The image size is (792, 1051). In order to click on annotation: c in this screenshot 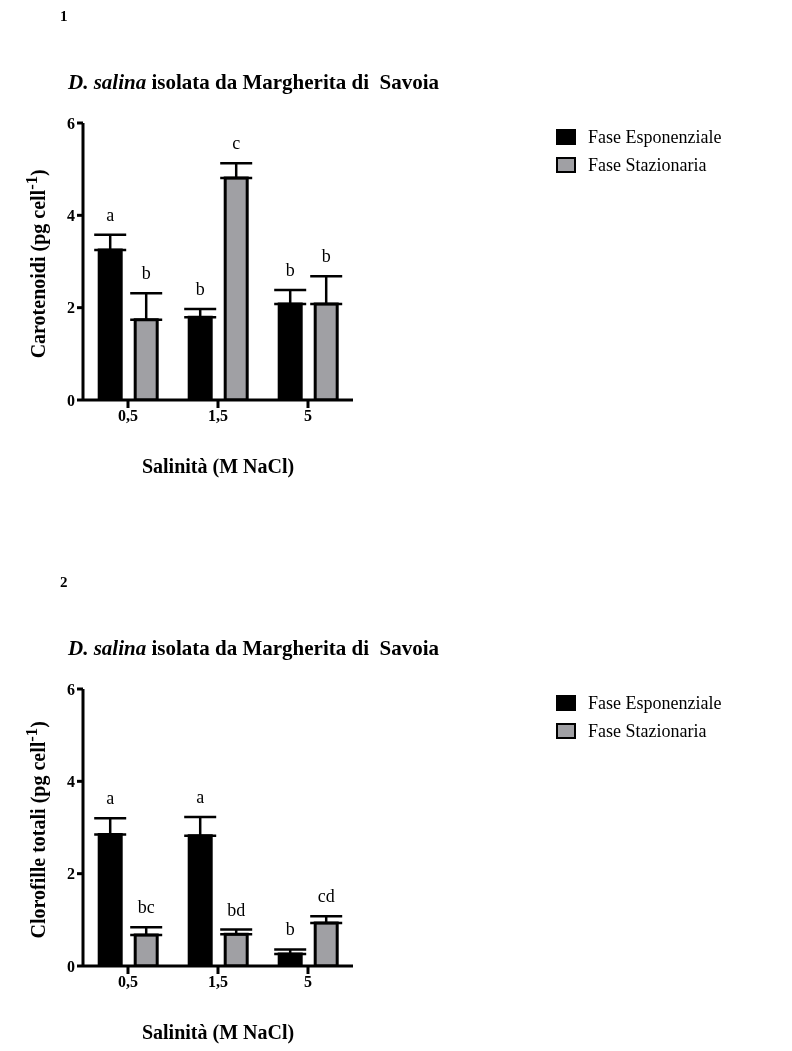, I will do `click(236, 143)`.